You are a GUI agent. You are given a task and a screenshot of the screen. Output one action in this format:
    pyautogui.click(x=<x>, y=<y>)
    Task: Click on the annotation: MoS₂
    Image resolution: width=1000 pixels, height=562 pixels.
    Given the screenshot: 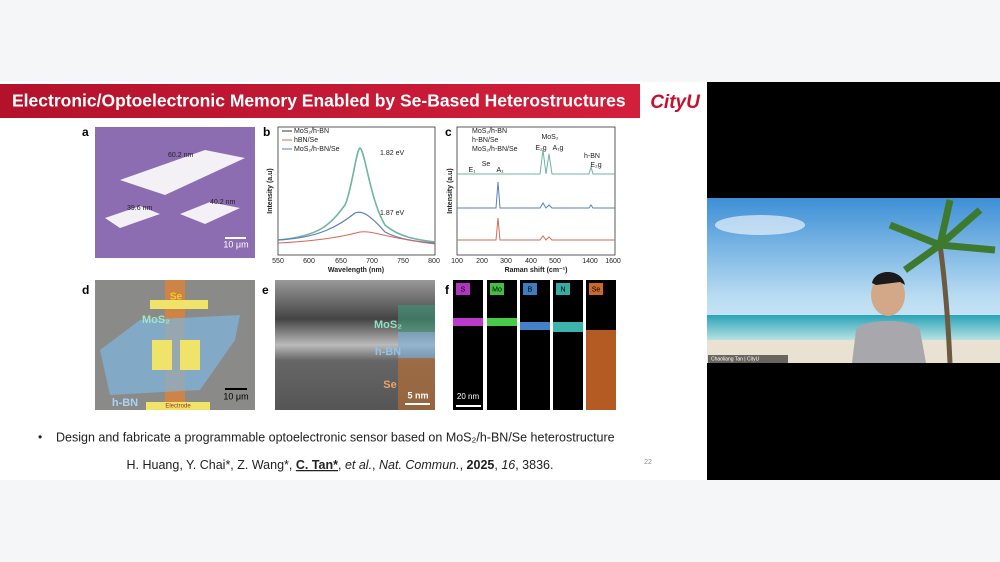 What is the action you would take?
    pyautogui.click(x=549, y=137)
    